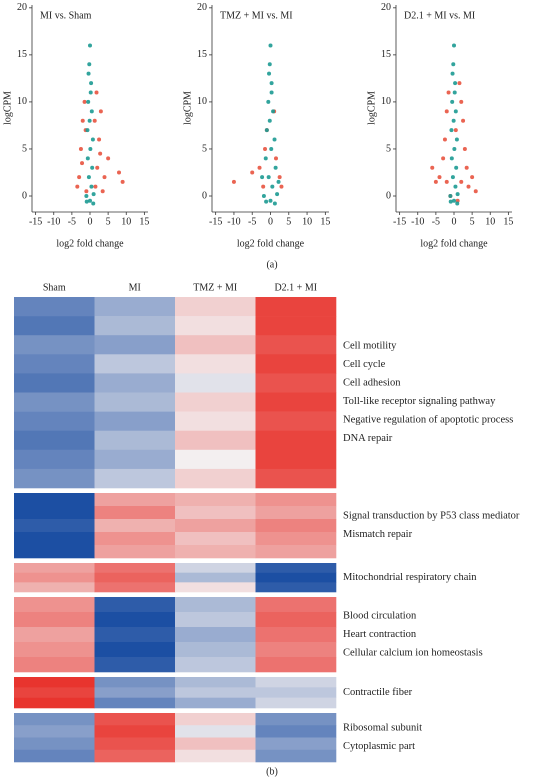  Describe the element at coordinates (380, 615) in the screenshot. I see `term-label: Blood circulation` at that location.